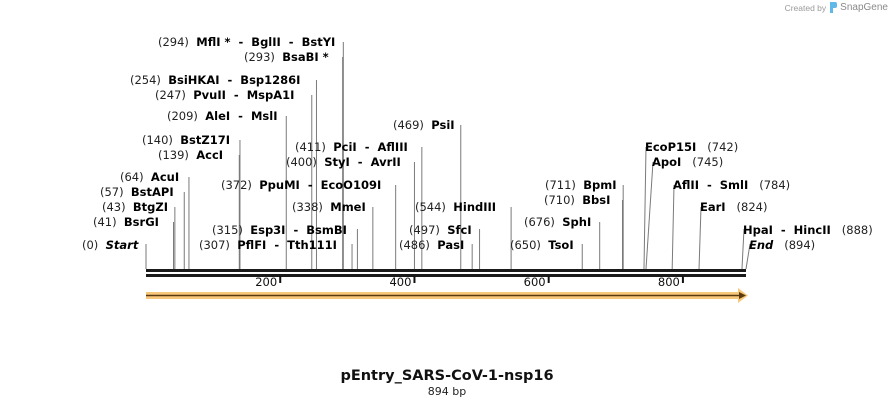 This screenshot has height=408, width=894. Describe the element at coordinates (560, 185) in the screenshot. I see `site-position: (711)` at that location.